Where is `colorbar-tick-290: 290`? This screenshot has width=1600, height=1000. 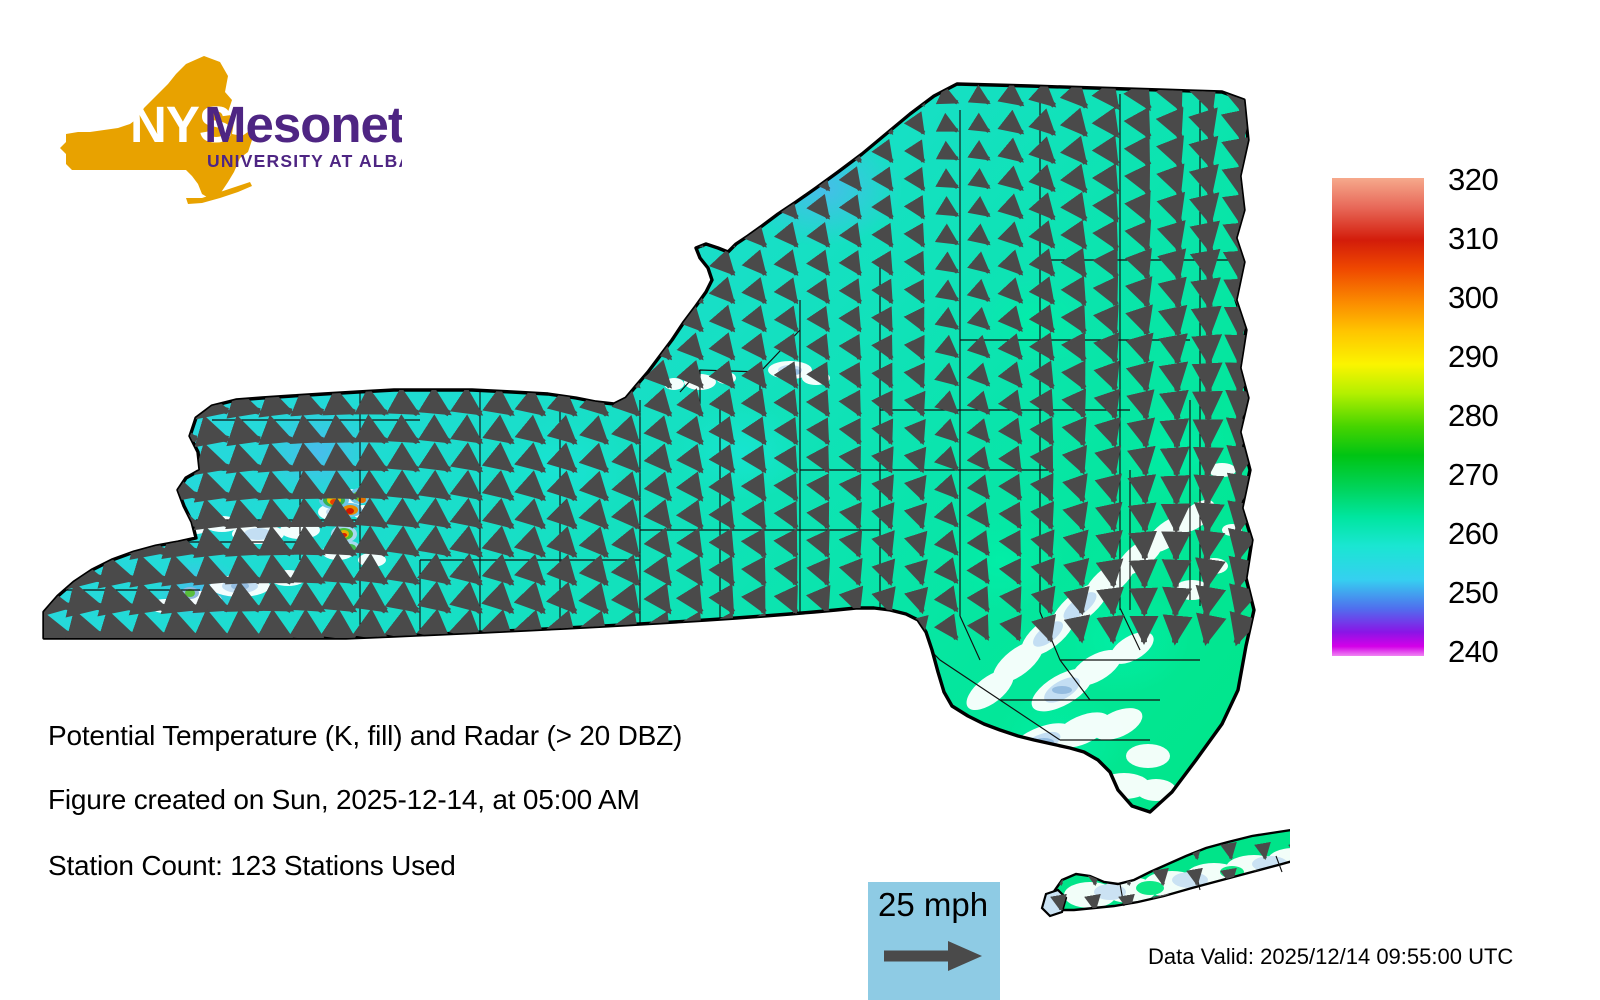 colorbar-tick-290: 290 is located at coordinates (1473, 356).